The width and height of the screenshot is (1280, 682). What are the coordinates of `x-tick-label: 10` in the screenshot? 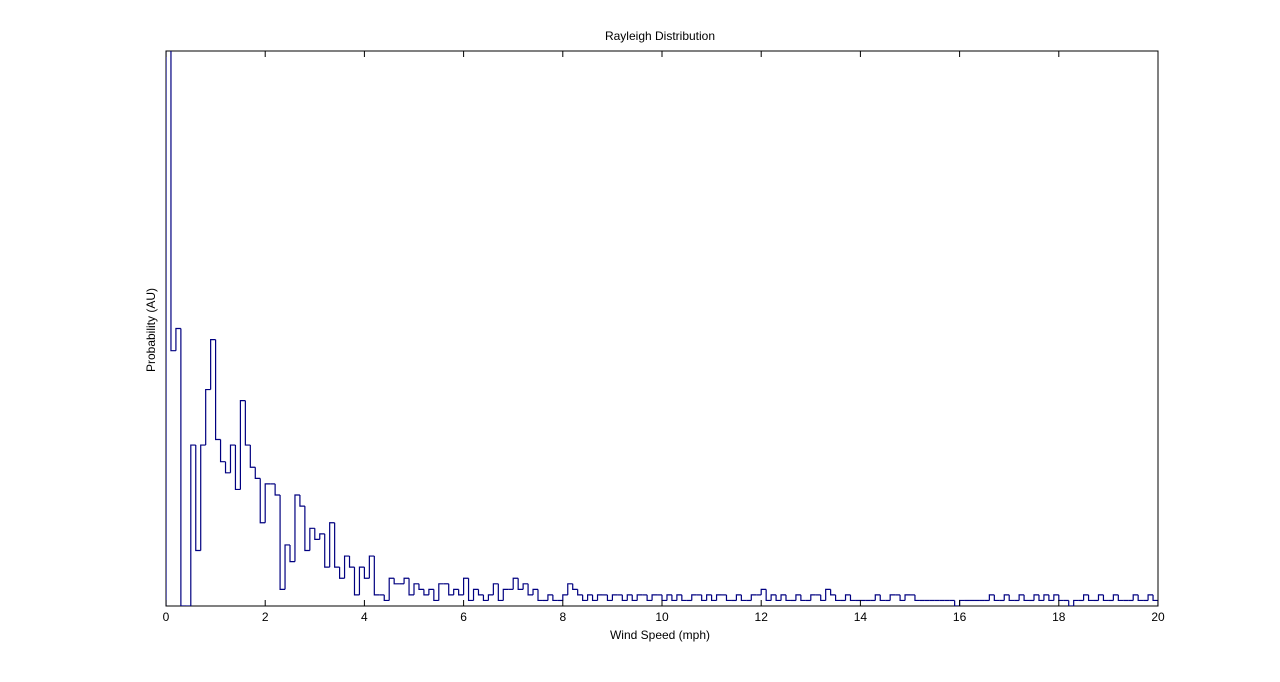 It's located at (662, 617).